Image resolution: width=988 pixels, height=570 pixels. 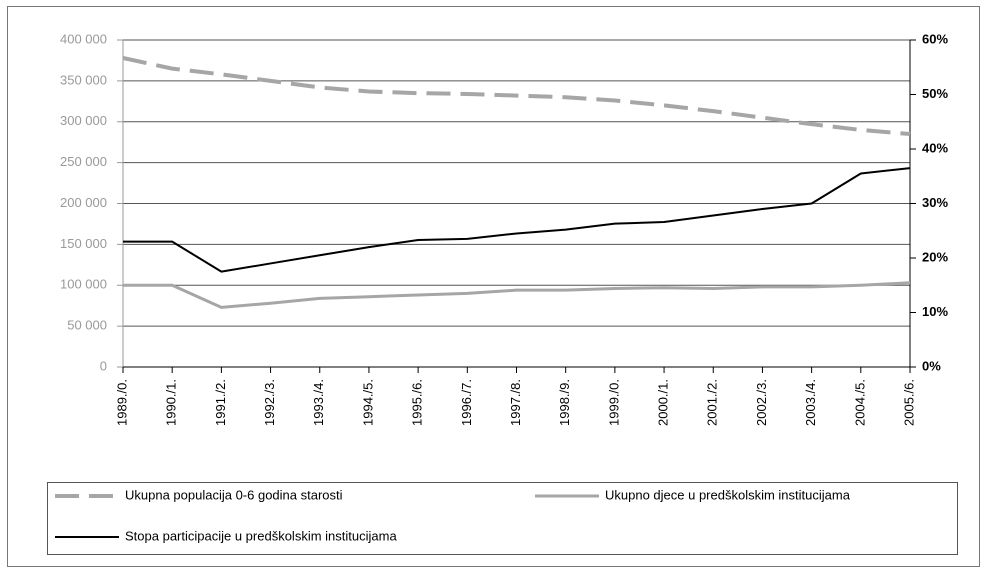 I want to click on x-tick-label: 1999./0., so click(x=613, y=402).